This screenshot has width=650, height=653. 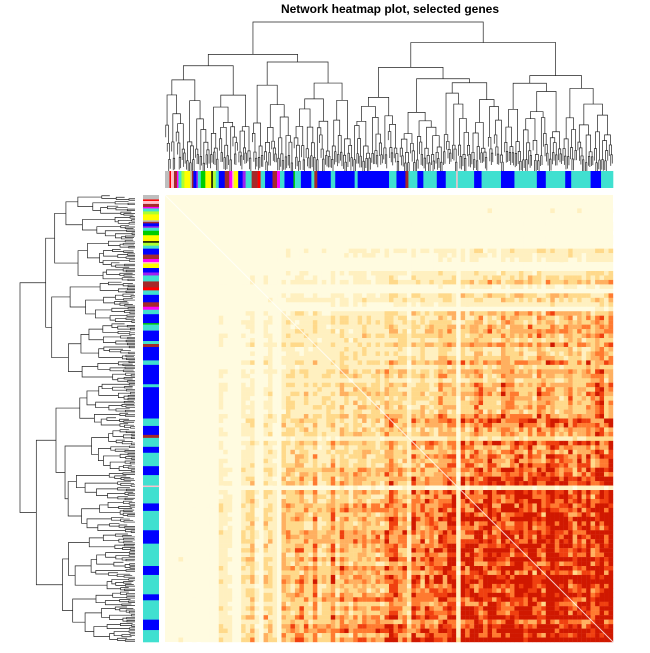 What do you see at coordinates (203, 179) in the screenshot?
I see `top-colorbar-green` at bounding box center [203, 179].